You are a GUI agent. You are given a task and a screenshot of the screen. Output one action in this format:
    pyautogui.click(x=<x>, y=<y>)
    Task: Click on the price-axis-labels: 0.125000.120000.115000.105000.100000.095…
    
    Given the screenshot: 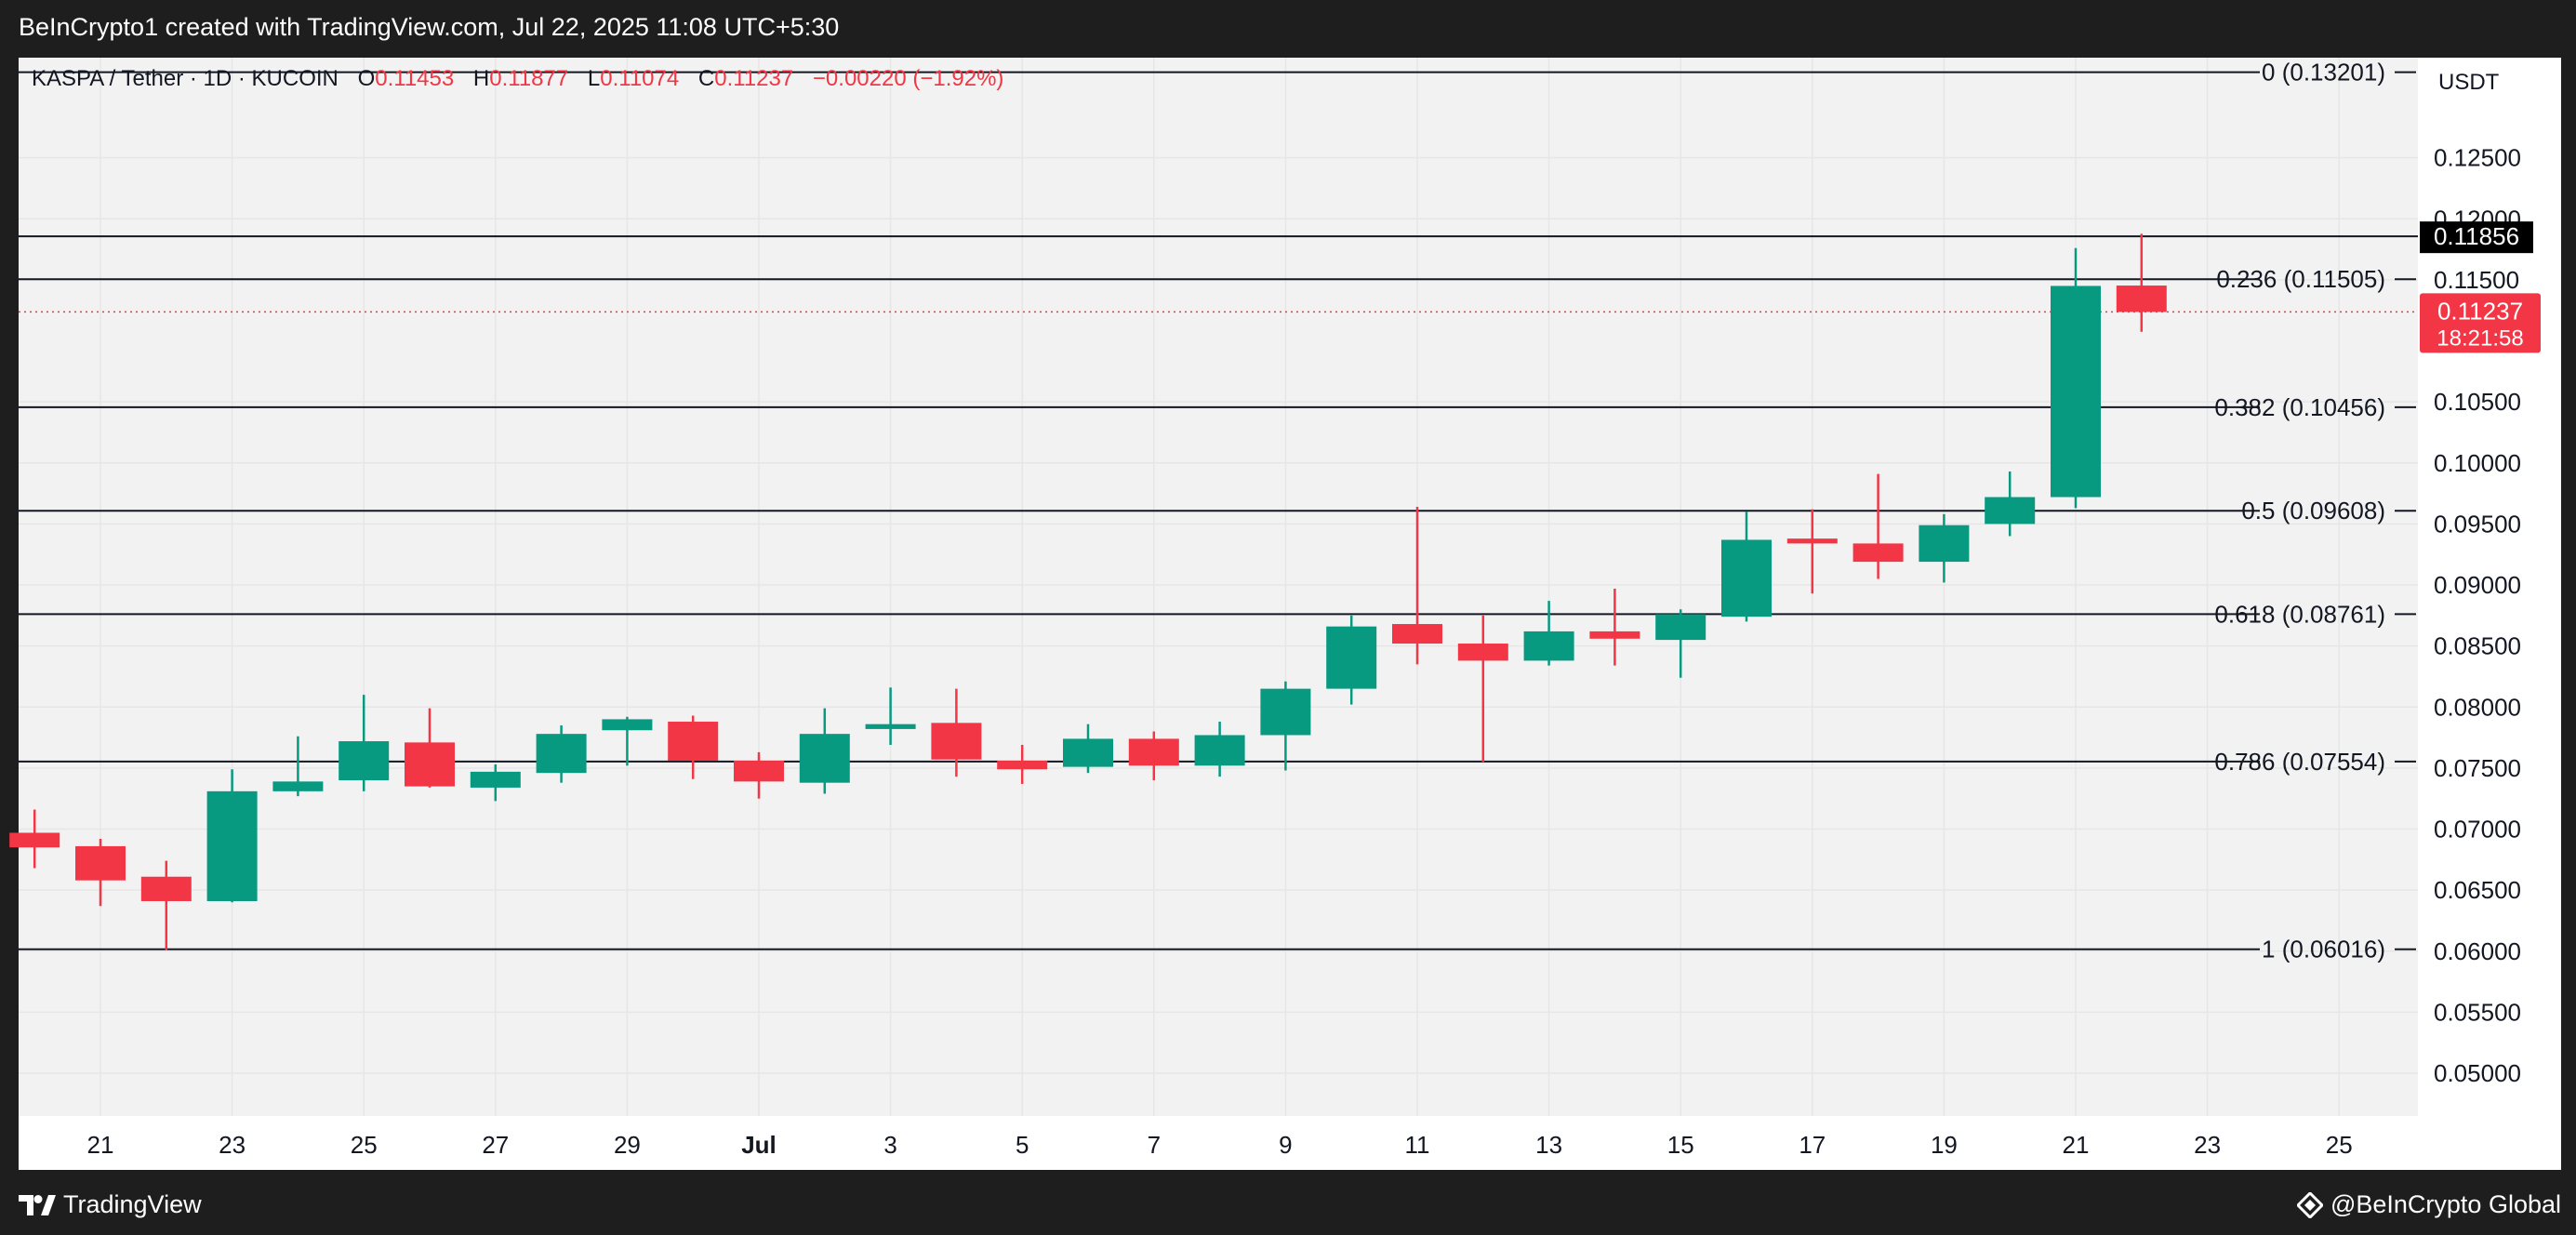 What is the action you would take?
    pyautogui.click(x=2477, y=615)
    